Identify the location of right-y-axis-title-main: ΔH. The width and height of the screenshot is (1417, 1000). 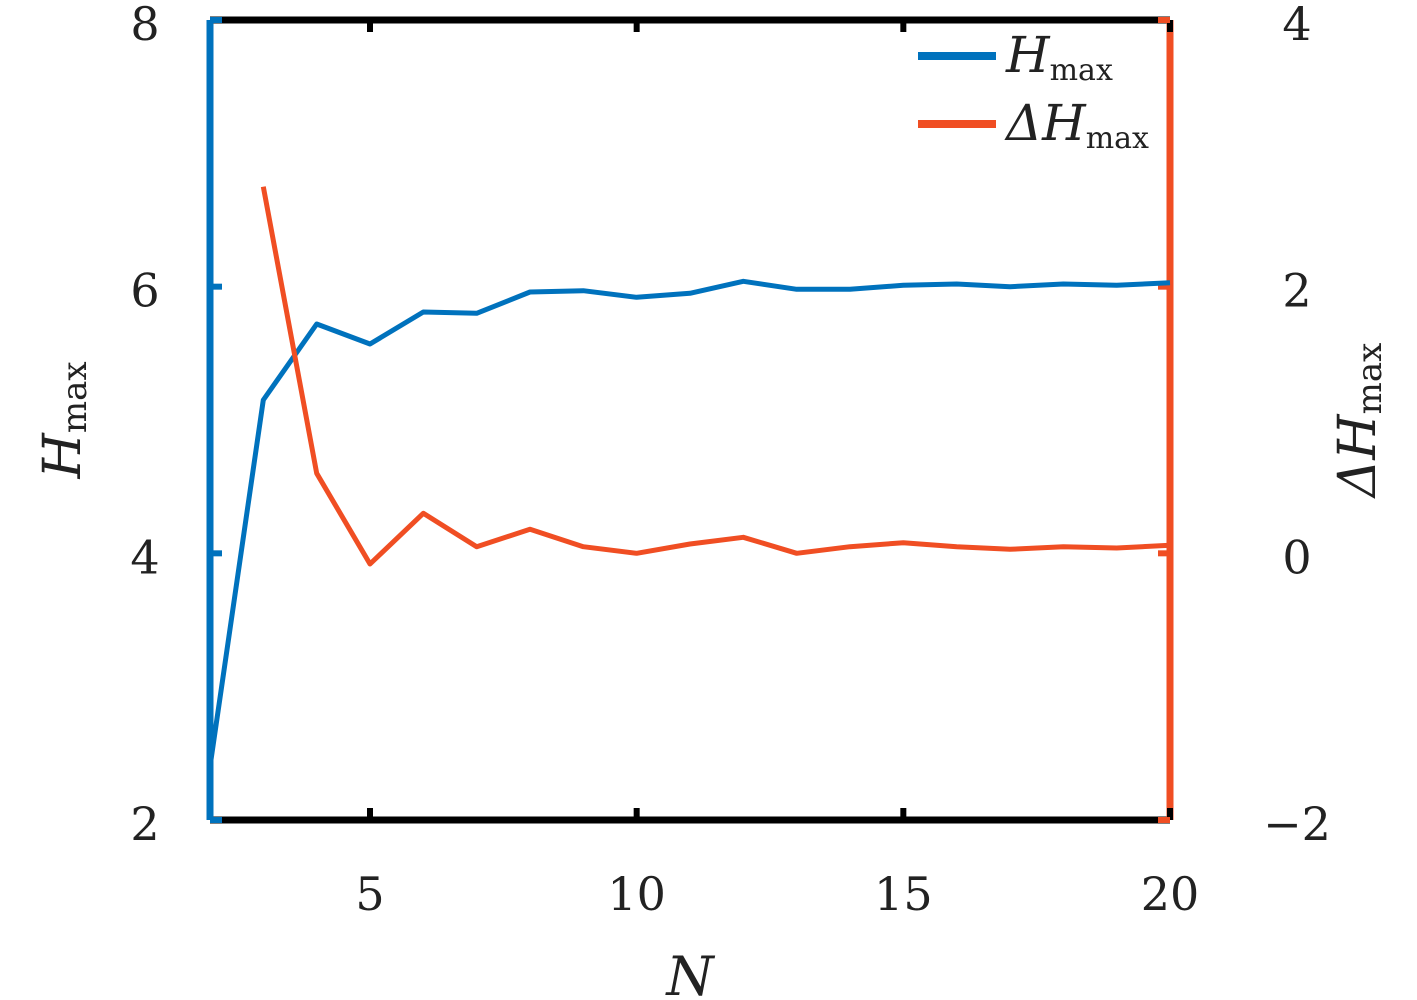
(1358, 456).